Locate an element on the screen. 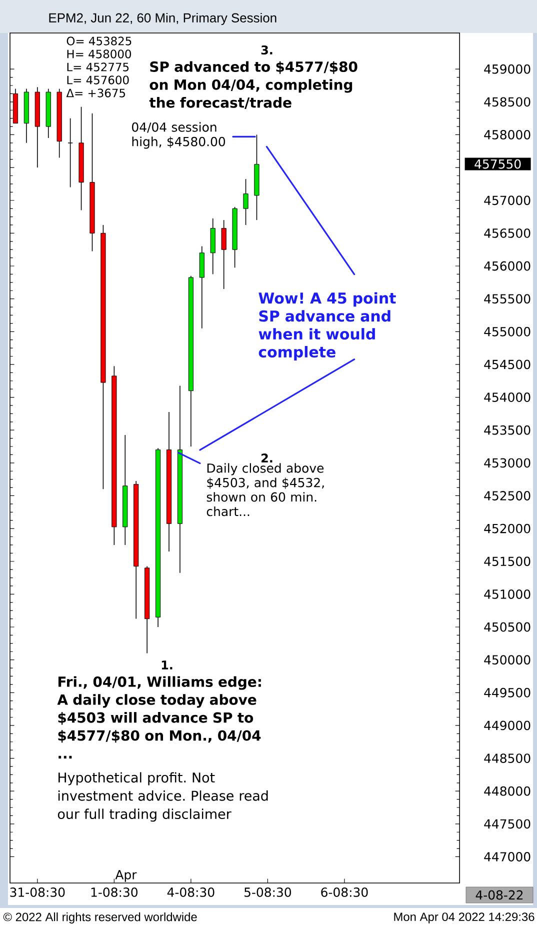 The image size is (537, 928). y-tick-label: 450000 is located at coordinates (507, 660).